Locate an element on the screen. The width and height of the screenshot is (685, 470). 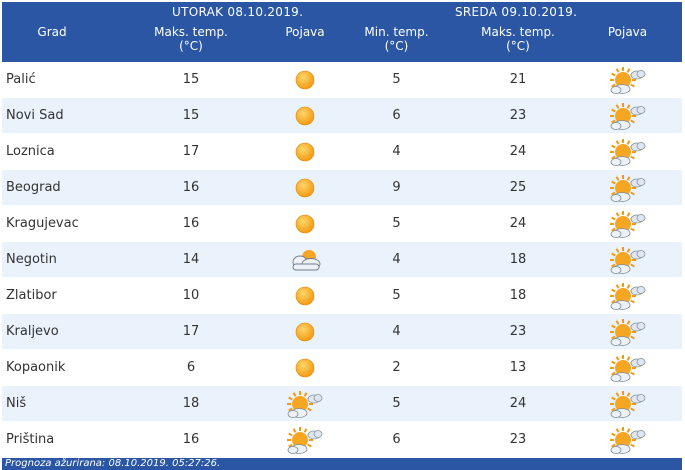
header-phenomenon-day1: Pojava is located at coordinates (305, 32).